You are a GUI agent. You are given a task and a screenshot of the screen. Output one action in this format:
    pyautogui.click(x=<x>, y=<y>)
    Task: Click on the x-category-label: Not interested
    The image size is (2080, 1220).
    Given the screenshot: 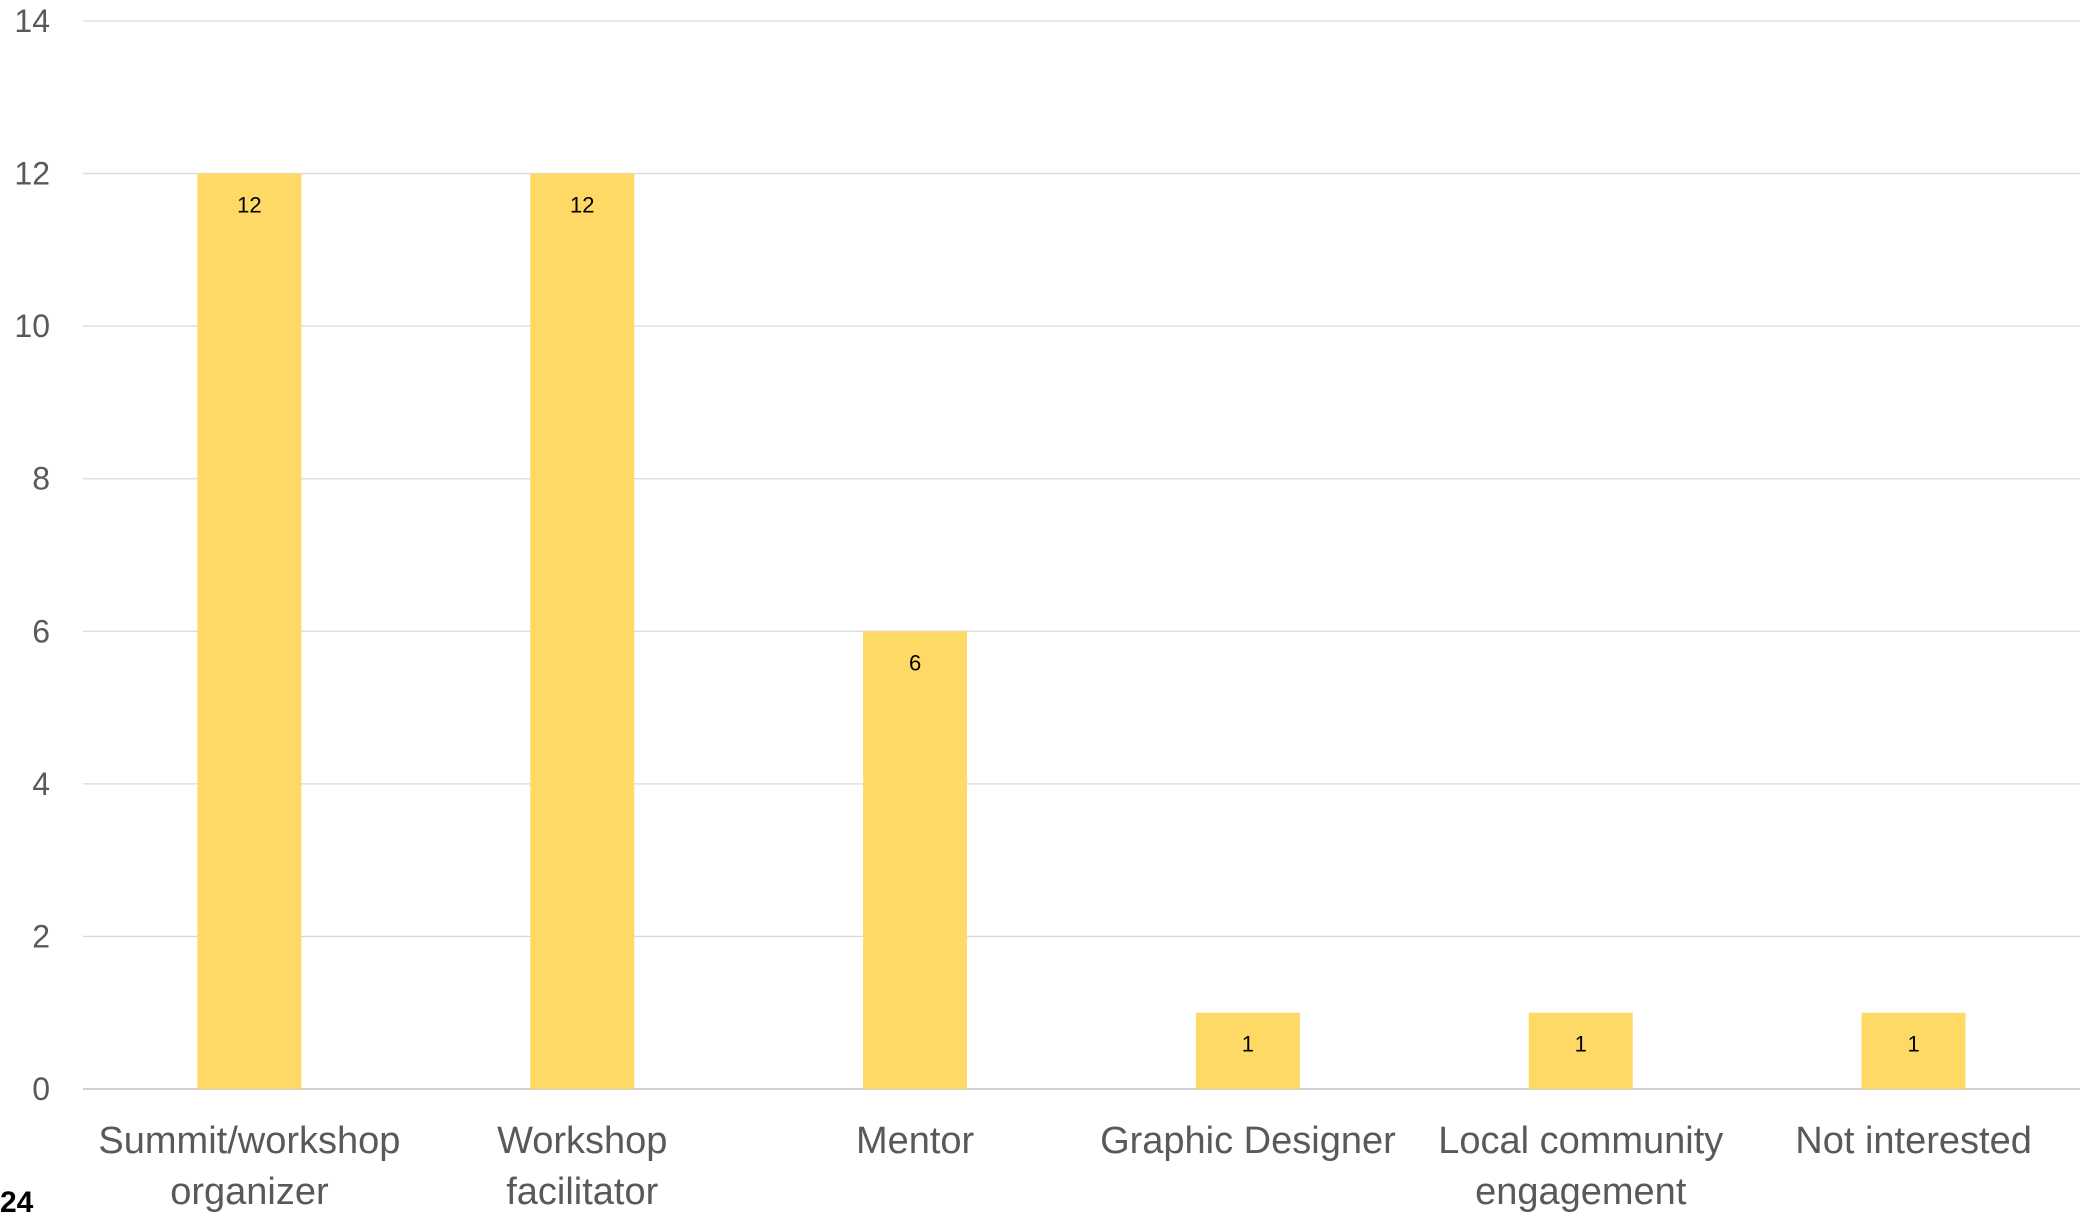 What is the action you would take?
    pyautogui.click(x=1913, y=1141)
    